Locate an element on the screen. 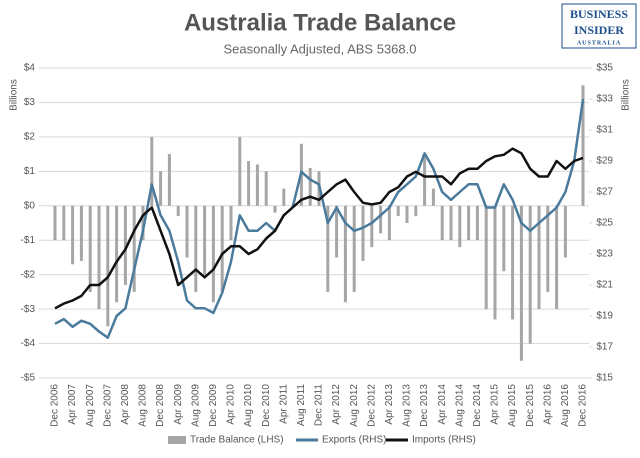 This screenshot has width=640, height=458. chart-title: Australia Trade Balance is located at coordinates (320, 22).